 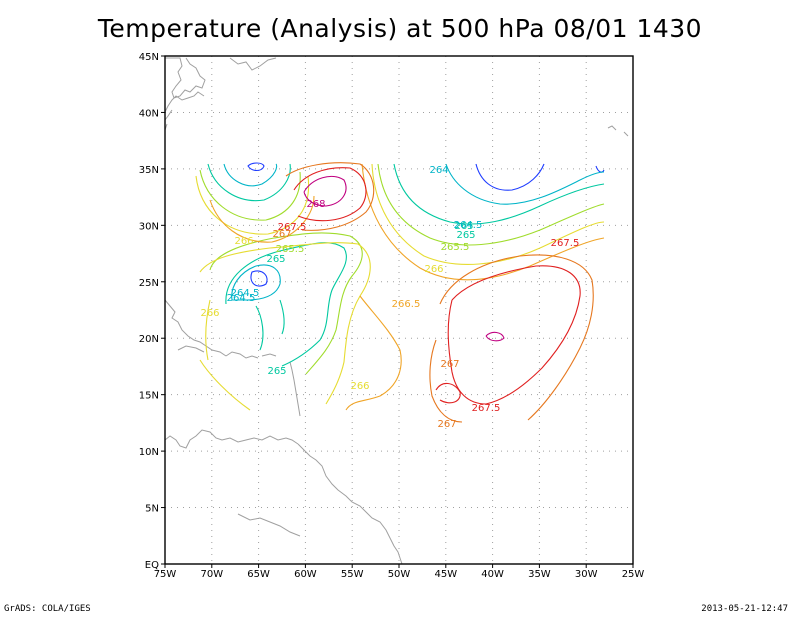 I want to click on contour-266-west, so click(x=252, y=205).